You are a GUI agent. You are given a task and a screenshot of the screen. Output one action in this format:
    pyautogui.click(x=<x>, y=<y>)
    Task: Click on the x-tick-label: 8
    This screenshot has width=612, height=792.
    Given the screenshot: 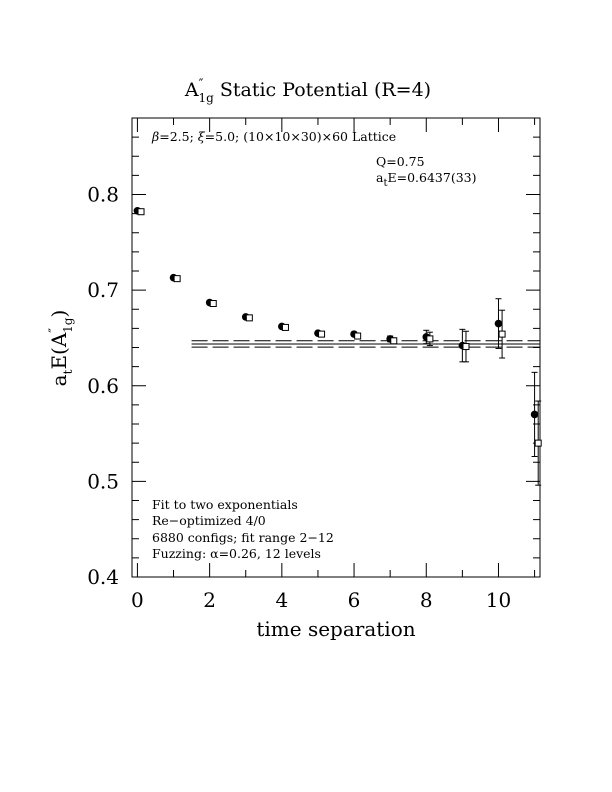 What is the action you would take?
    pyautogui.click(x=426, y=600)
    